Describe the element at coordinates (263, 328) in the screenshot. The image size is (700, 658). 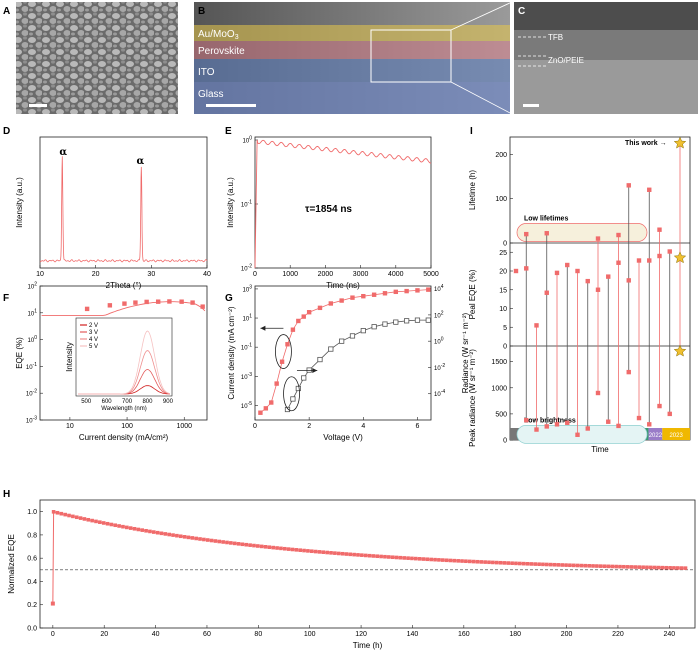
I see `arrow-left-head` at that location.